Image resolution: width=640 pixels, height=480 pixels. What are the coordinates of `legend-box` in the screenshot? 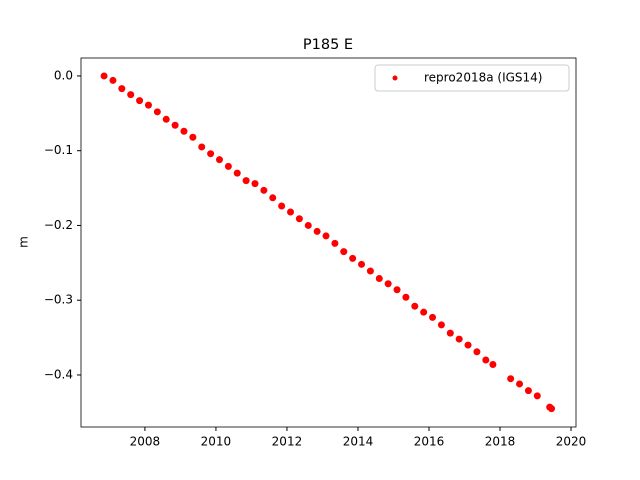 It's located at (472, 78).